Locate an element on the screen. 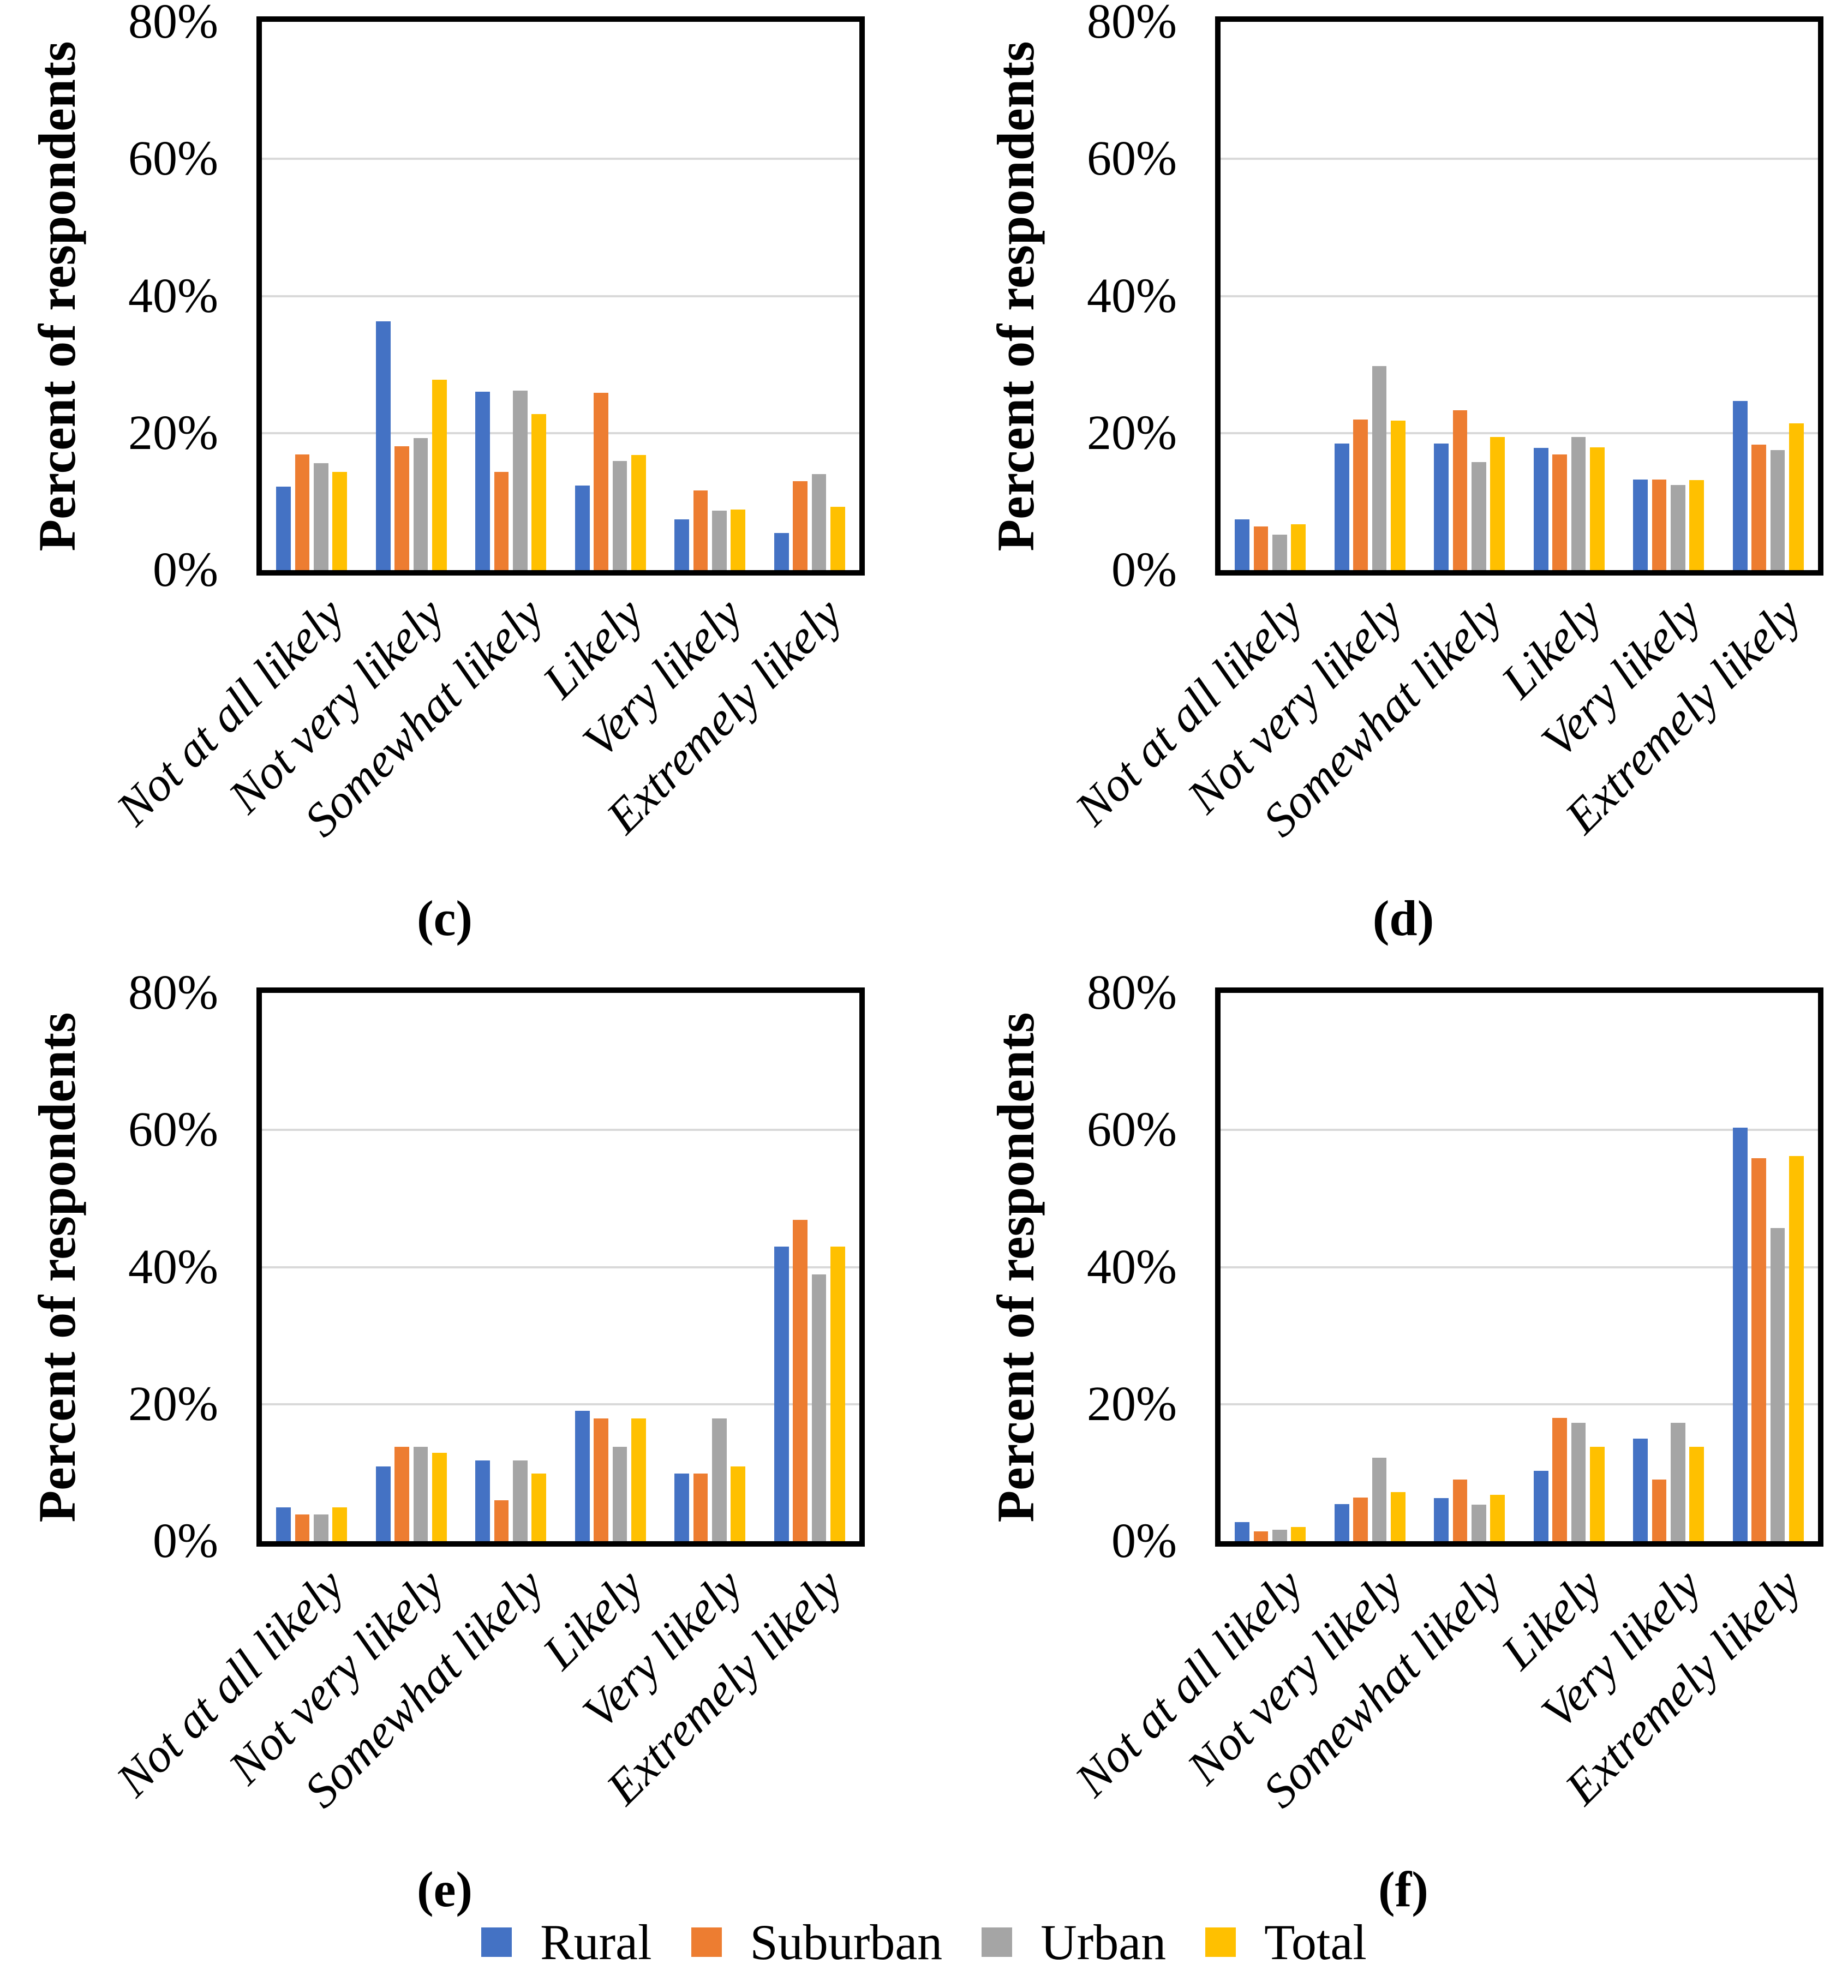 The height and width of the screenshot is (1988, 1848). panel-label: (d) is located at coordinates (1403, 918).